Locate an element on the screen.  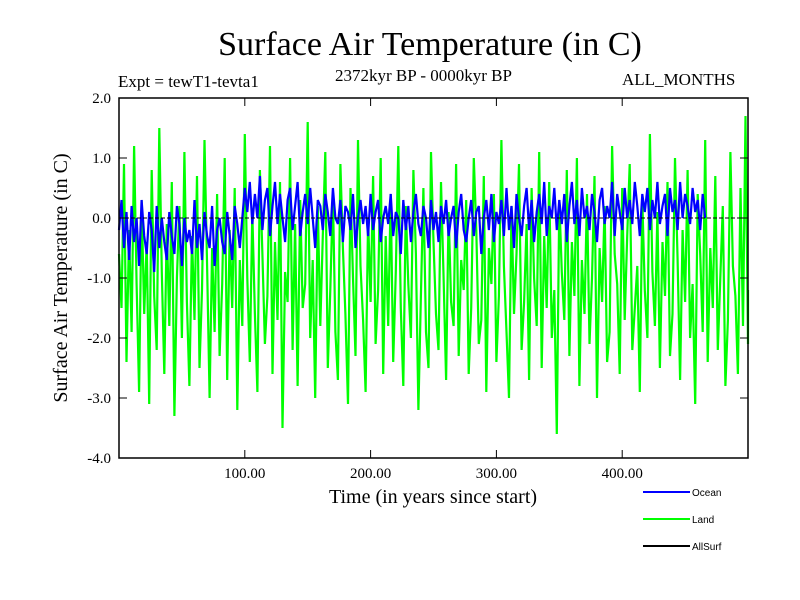
legend-label-land: Land is located at coordinates (703, 520).